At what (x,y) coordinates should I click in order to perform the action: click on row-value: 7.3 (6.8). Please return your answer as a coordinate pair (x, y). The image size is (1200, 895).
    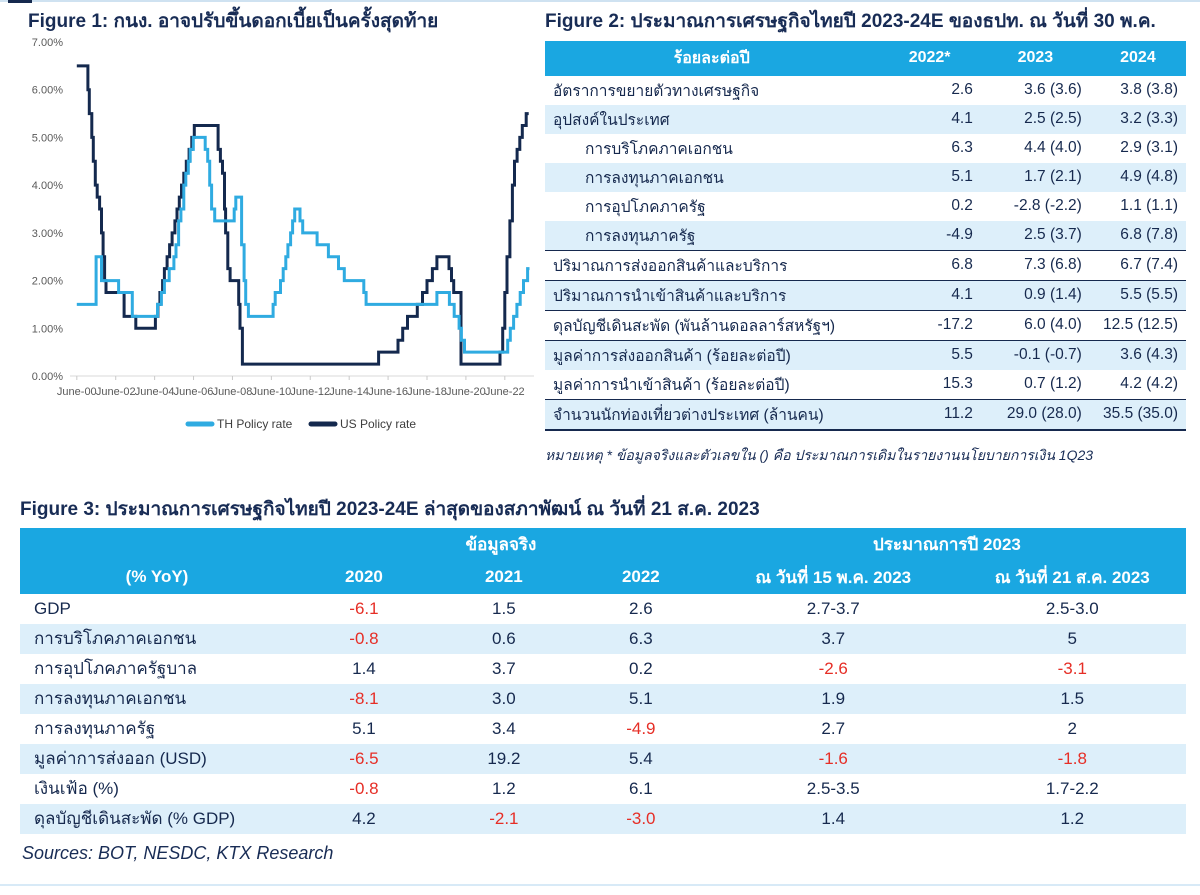
    Looking at the image, I should click on (1035, 265).